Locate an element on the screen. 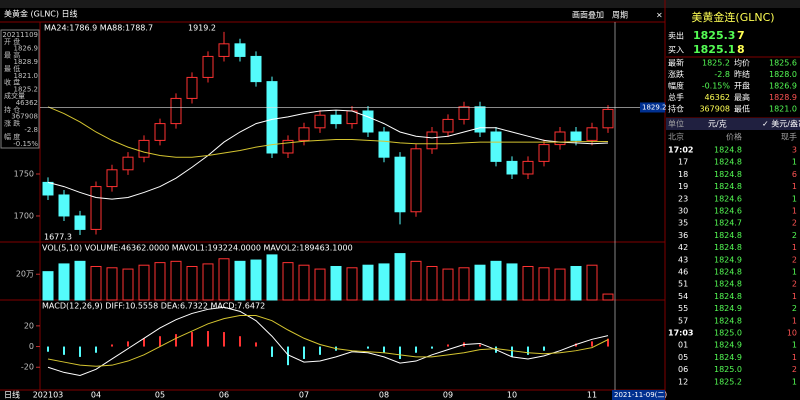 This screenshot has height=400, width=800. x-tick-label: 04 is located at coordinates (96, 395).